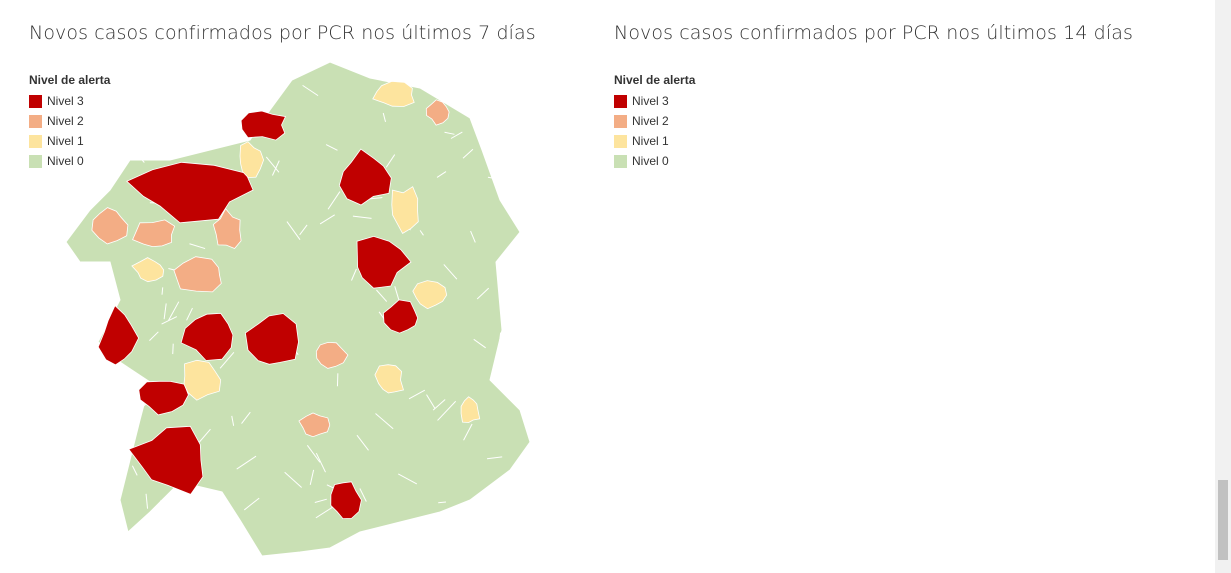 This screenshot has width=1231, height=573. I want to click on legend-title: Nivel de alerta, so click(70, 80).